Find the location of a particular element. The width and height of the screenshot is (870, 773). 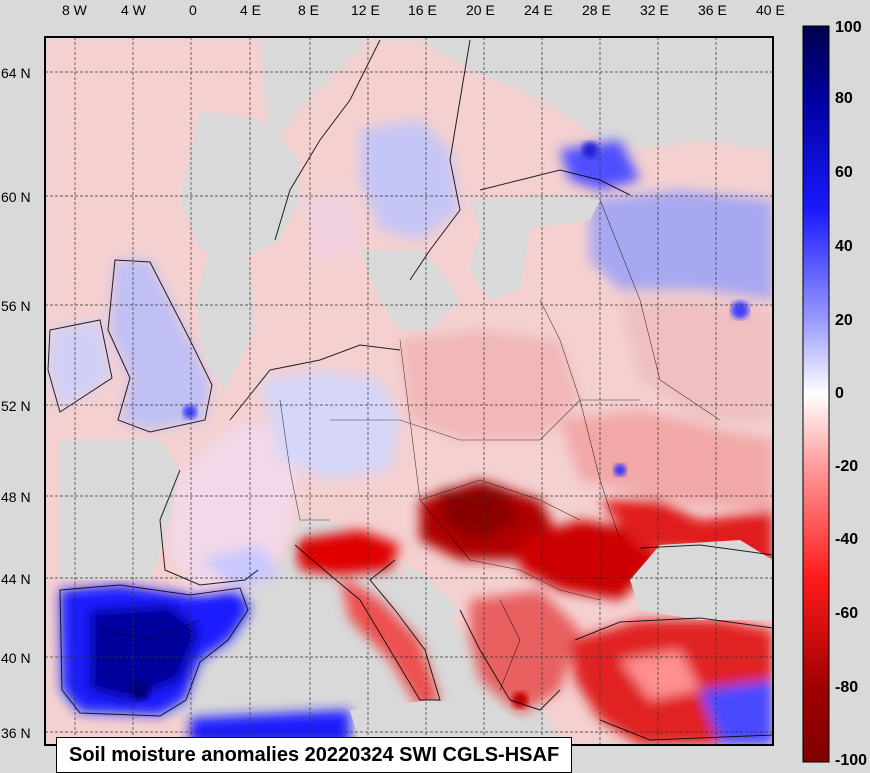

colorbar-tick-0: 0 is located at coordinates (839, 393).